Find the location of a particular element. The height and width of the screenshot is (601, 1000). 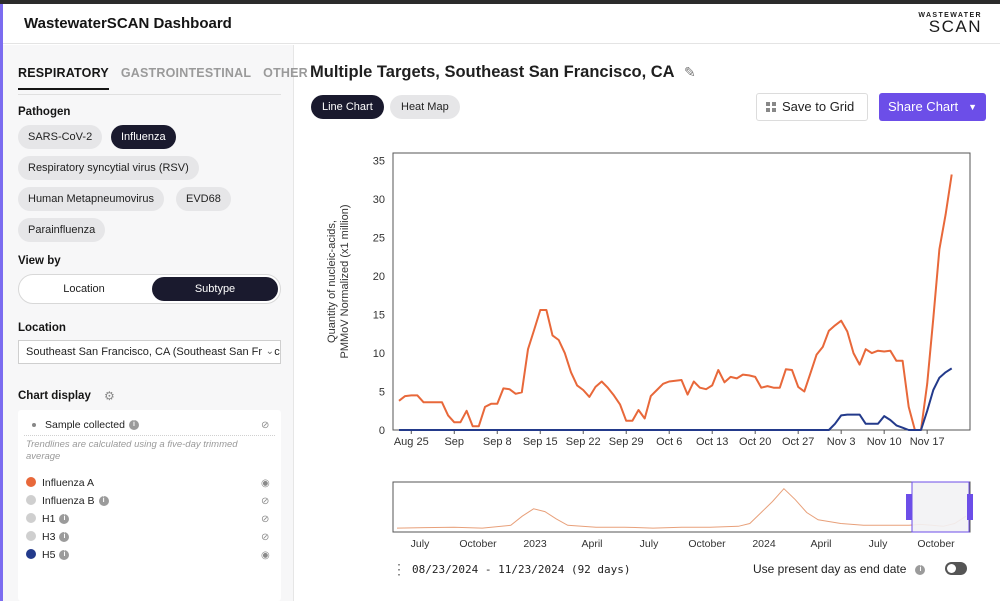

view-by-label: View by is located at coordinates (39, 261).